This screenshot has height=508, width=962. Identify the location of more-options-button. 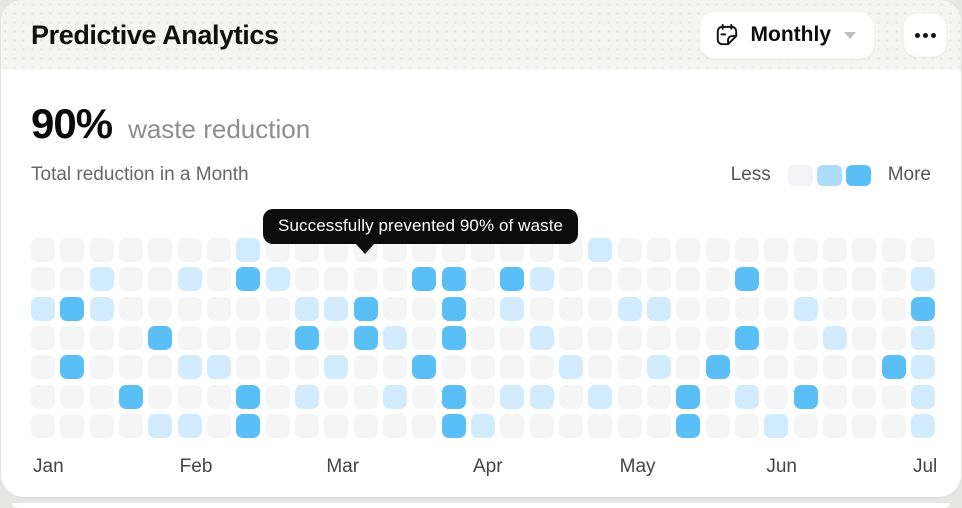
(925, 35).